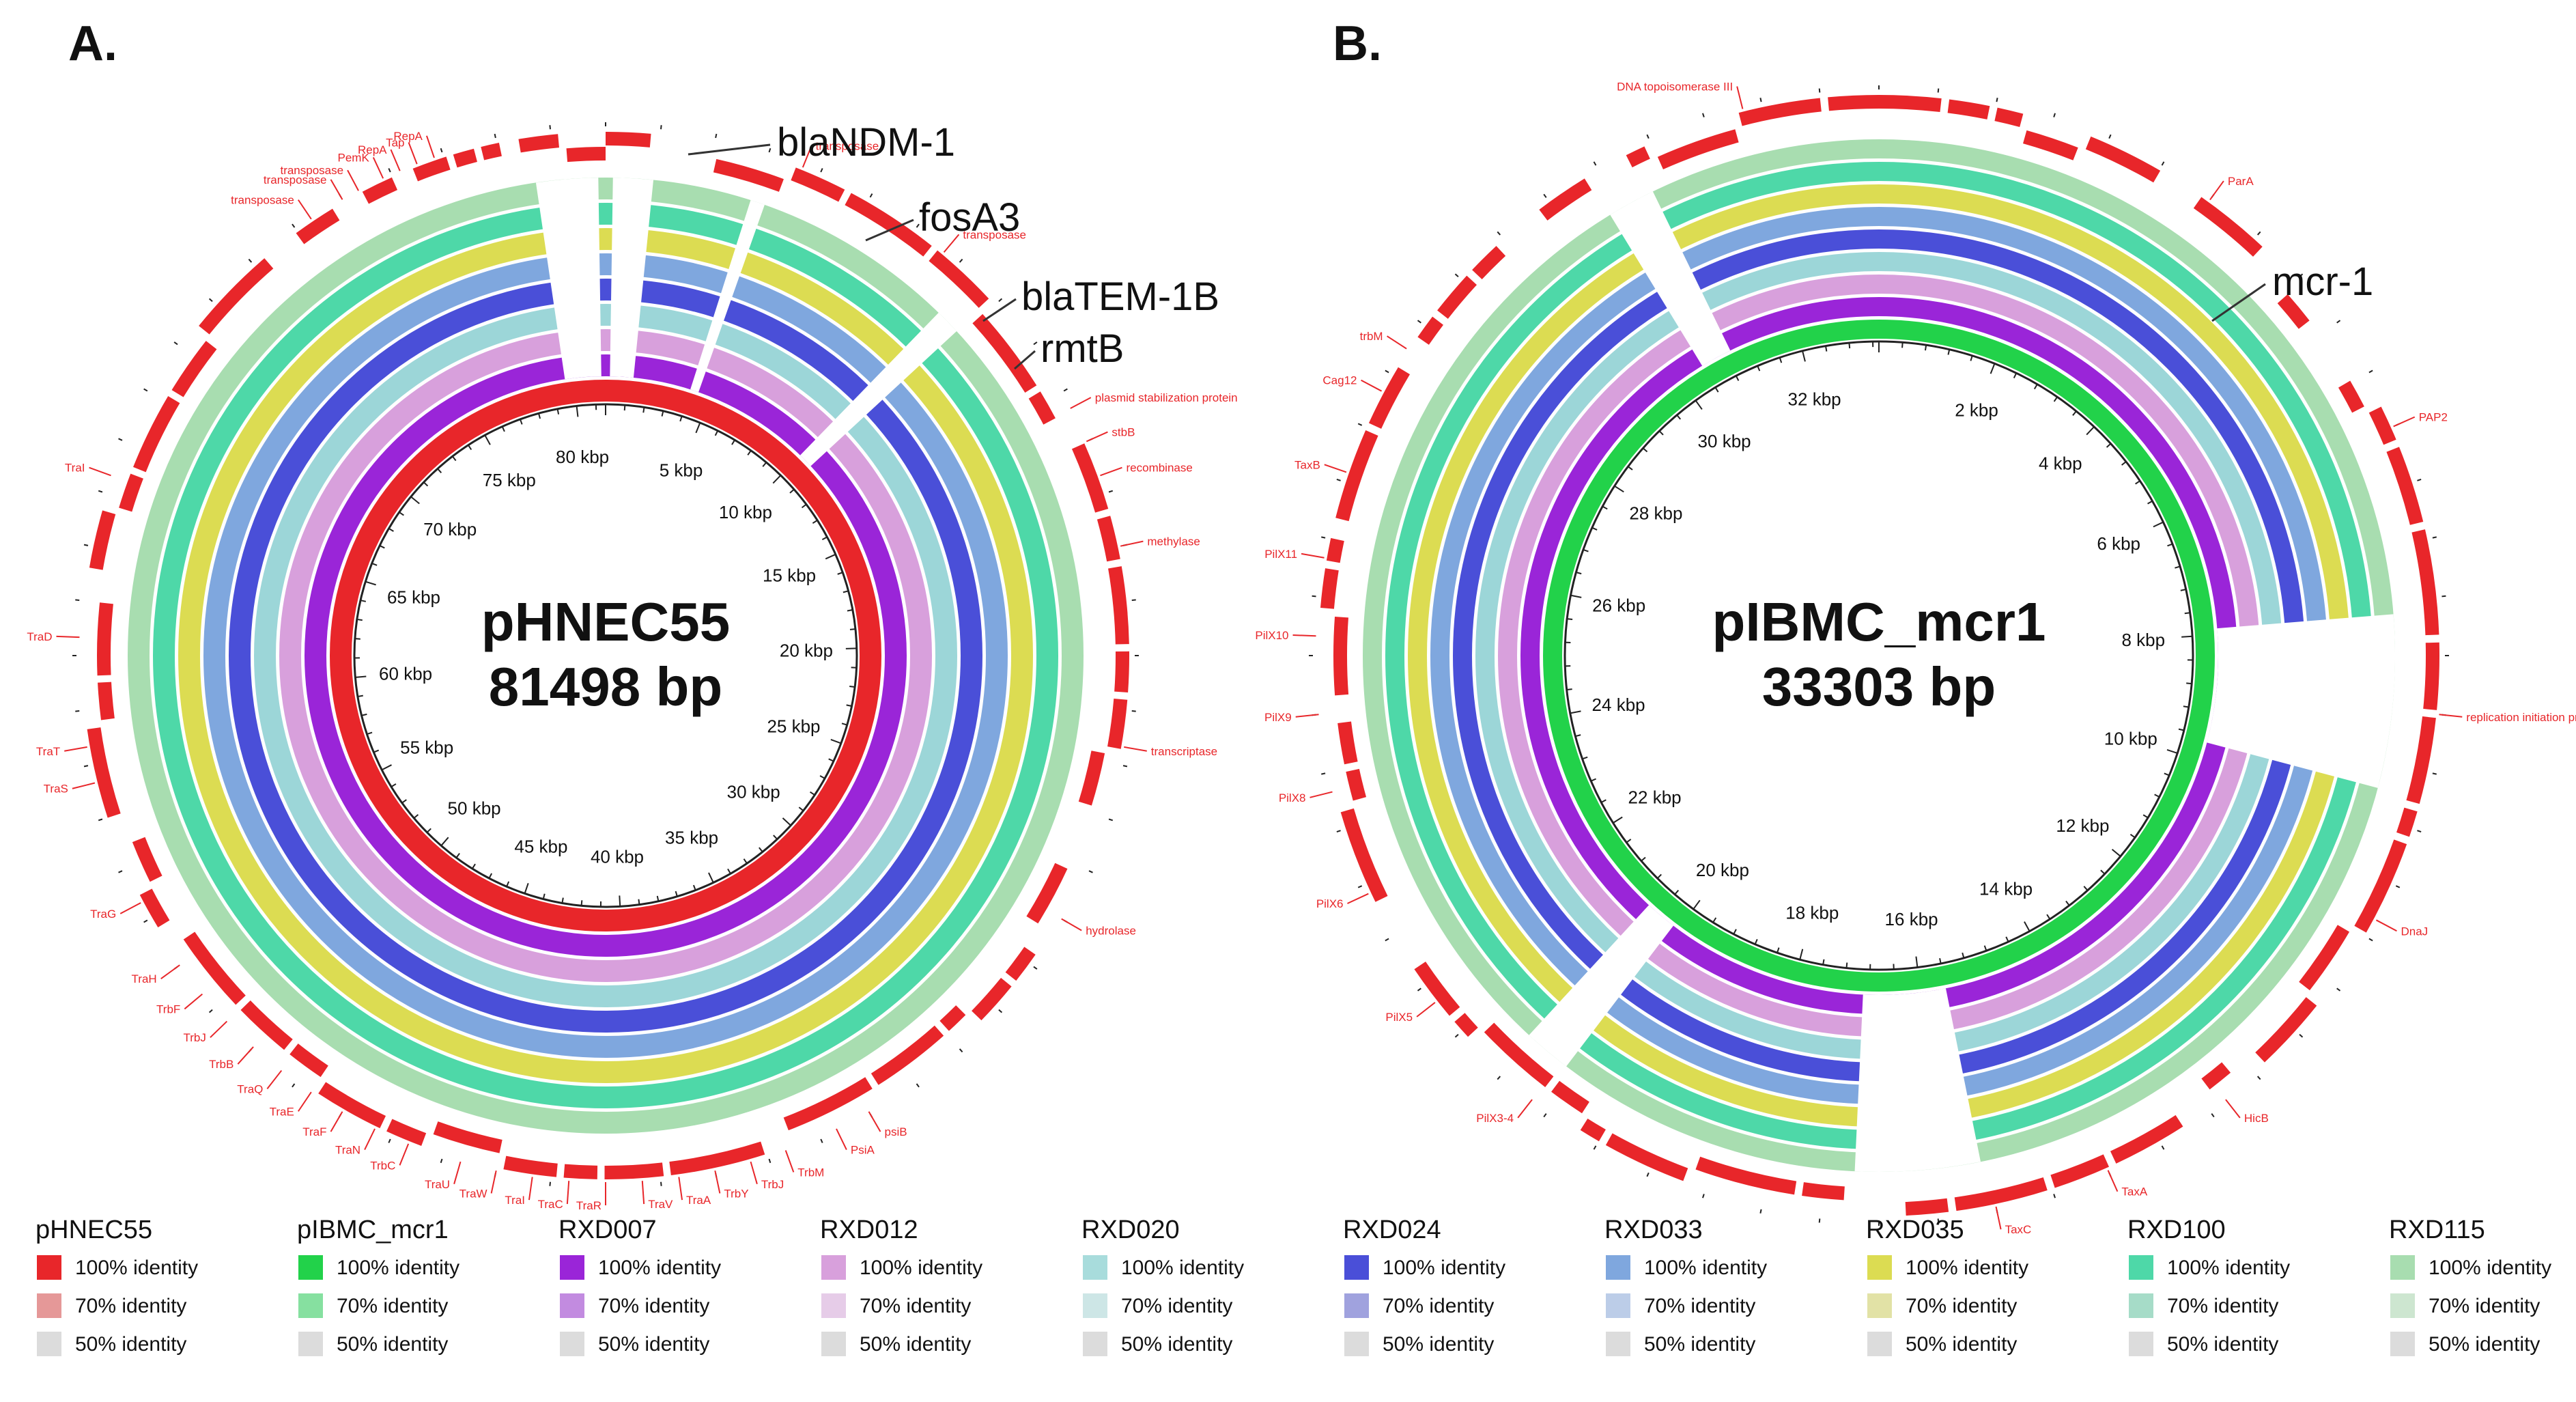  Describe the element at coordinates (617, 857) in the screenshot. I see `tick-label: 40 kbp` at that location.